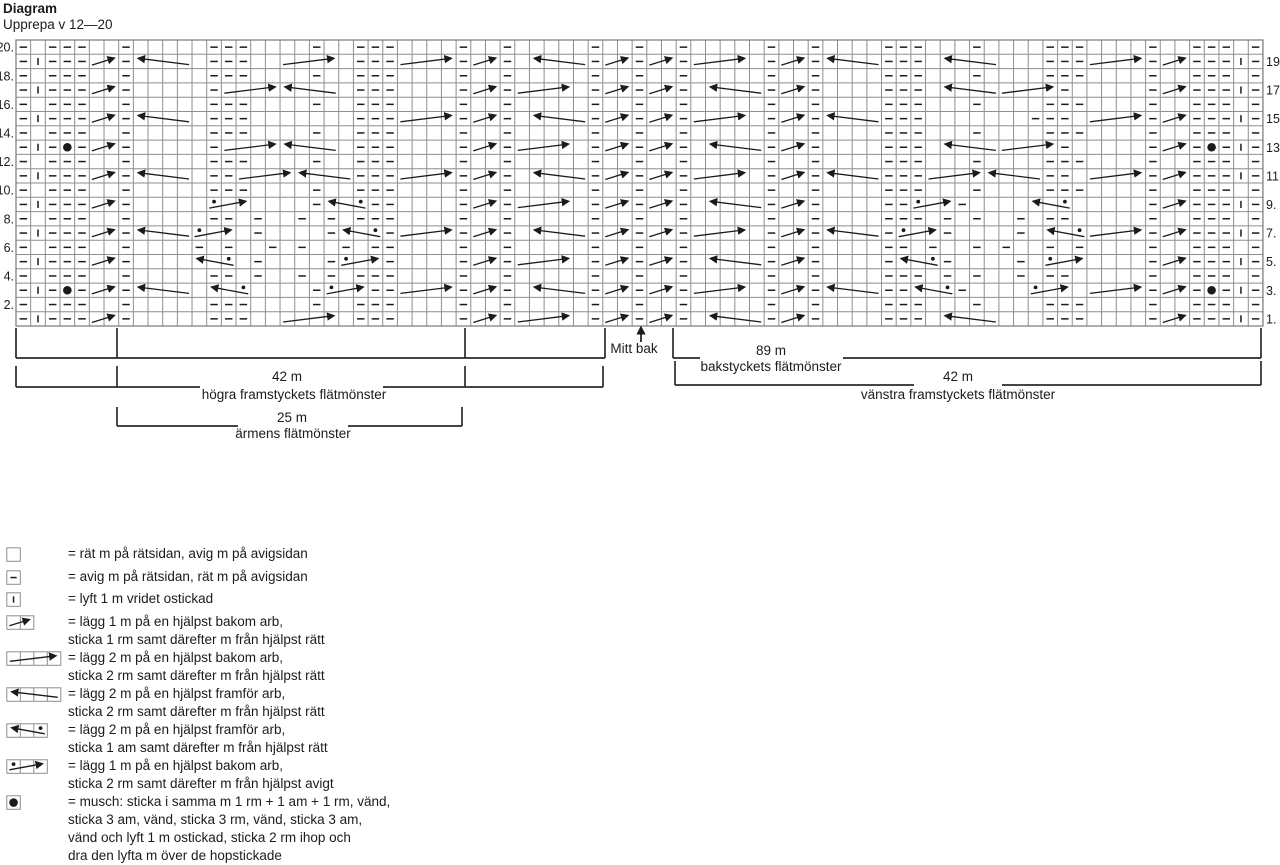 The image size is (1280, 865). Describe the element at coordinates (58, 24) in the screenshot. I see `repeat-note: Upprepa v 12—20` at that location.